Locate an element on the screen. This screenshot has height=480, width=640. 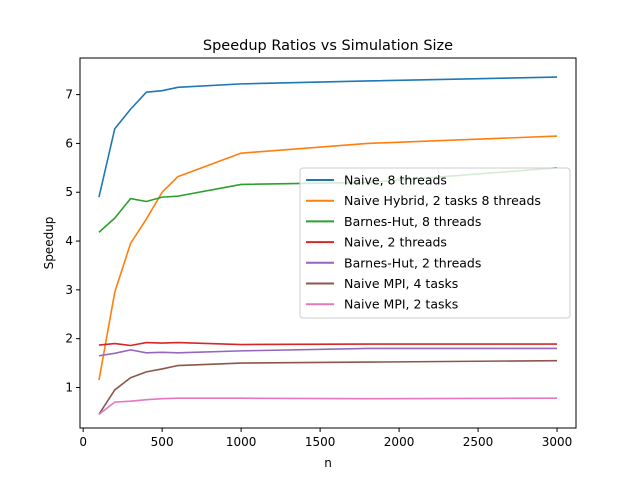
x-tick-label: 1500 is located at coordinates (320, 442).